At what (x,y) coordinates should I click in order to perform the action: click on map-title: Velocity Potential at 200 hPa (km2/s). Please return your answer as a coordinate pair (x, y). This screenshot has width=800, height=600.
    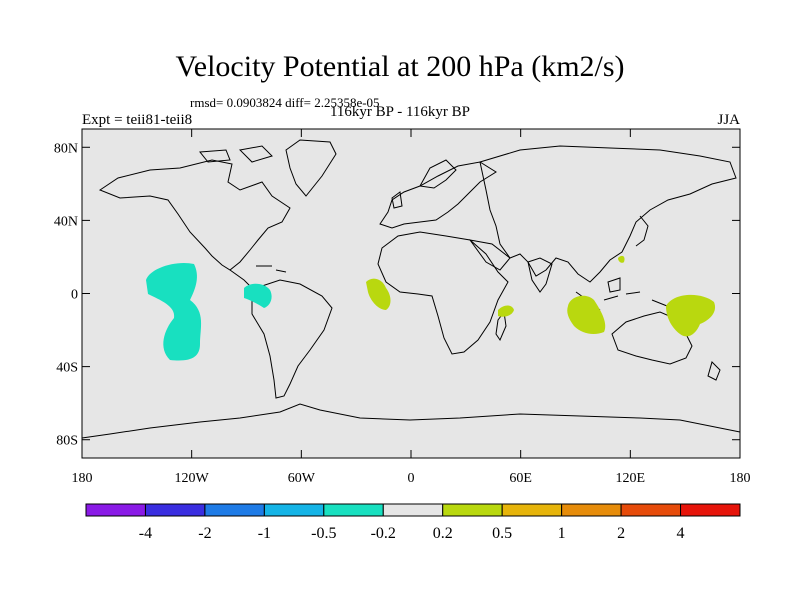
    Looking at the image, I should click on (400, 66).